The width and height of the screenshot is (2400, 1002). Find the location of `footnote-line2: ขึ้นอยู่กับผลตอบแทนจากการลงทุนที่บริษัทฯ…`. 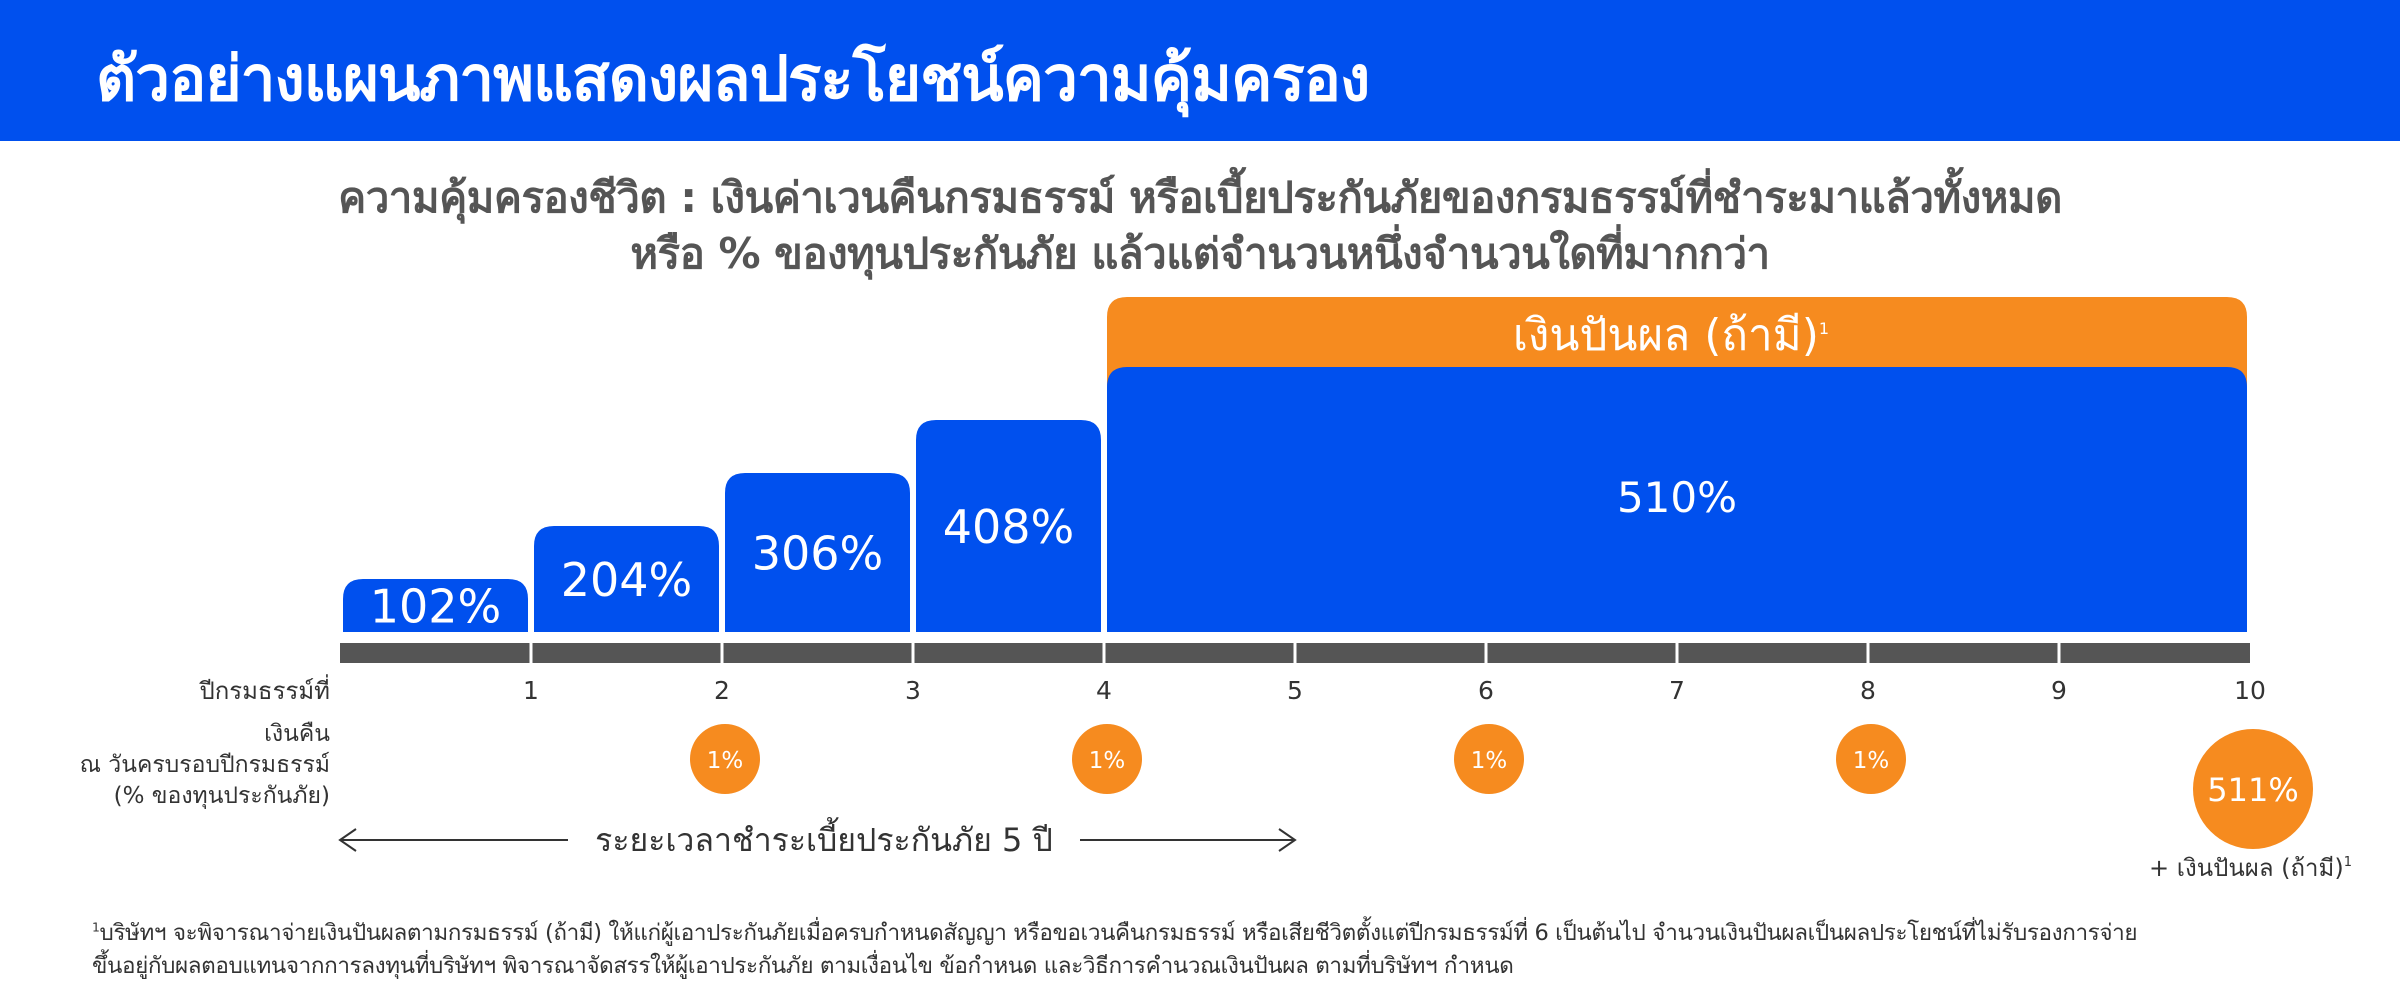

footnote-line2: ขึ้นอยู่กับผลตอบแทนจากการลงทุนที่บริษัทฯ… is located at coordinates (803, 966).